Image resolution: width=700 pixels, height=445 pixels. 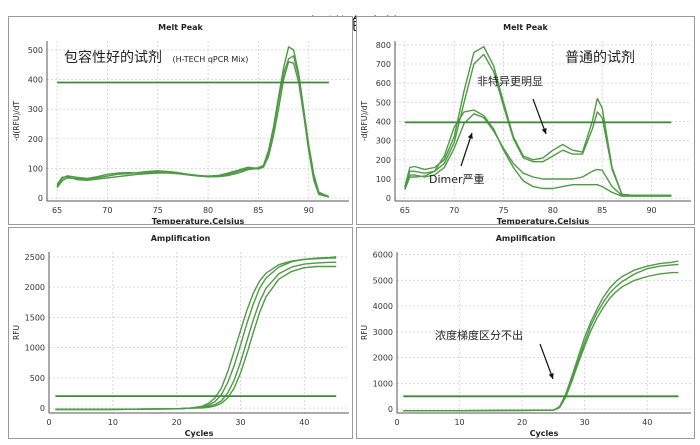 I want to click on annotation-text: Dimer严重, so click(x=457, y=179).